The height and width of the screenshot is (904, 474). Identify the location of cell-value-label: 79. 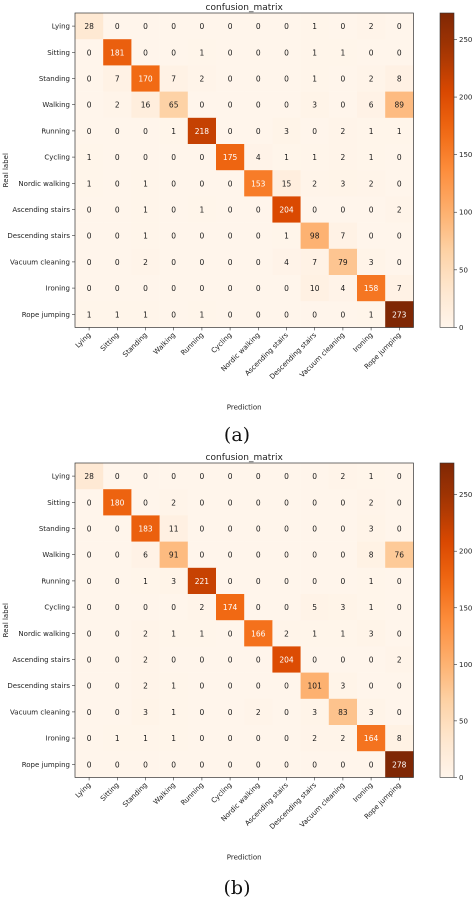
(343, 262).